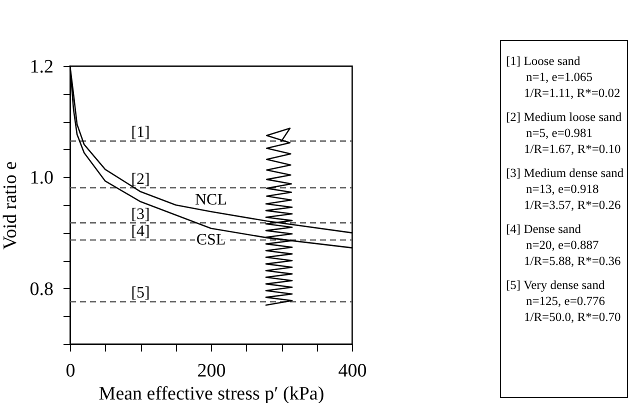 The image size is (630, 410). I want to click on annotation: [5], so click(140, 293).